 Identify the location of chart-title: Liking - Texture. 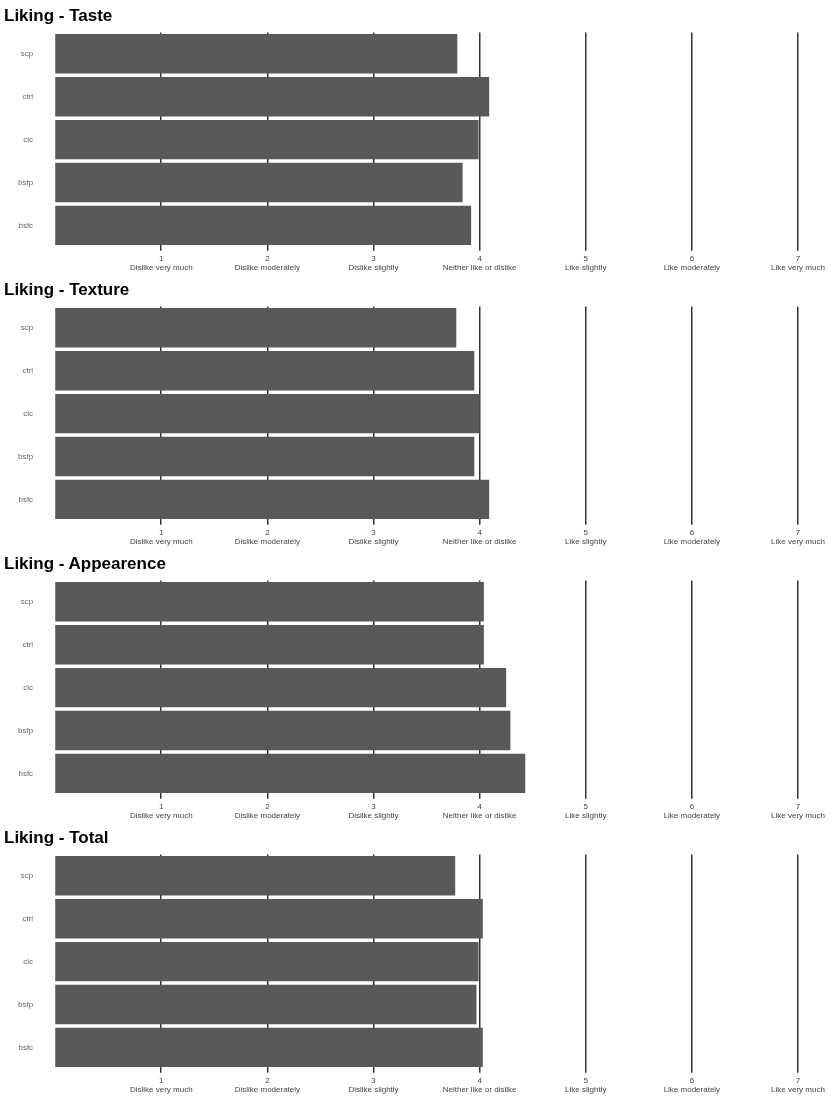
(67, 289).